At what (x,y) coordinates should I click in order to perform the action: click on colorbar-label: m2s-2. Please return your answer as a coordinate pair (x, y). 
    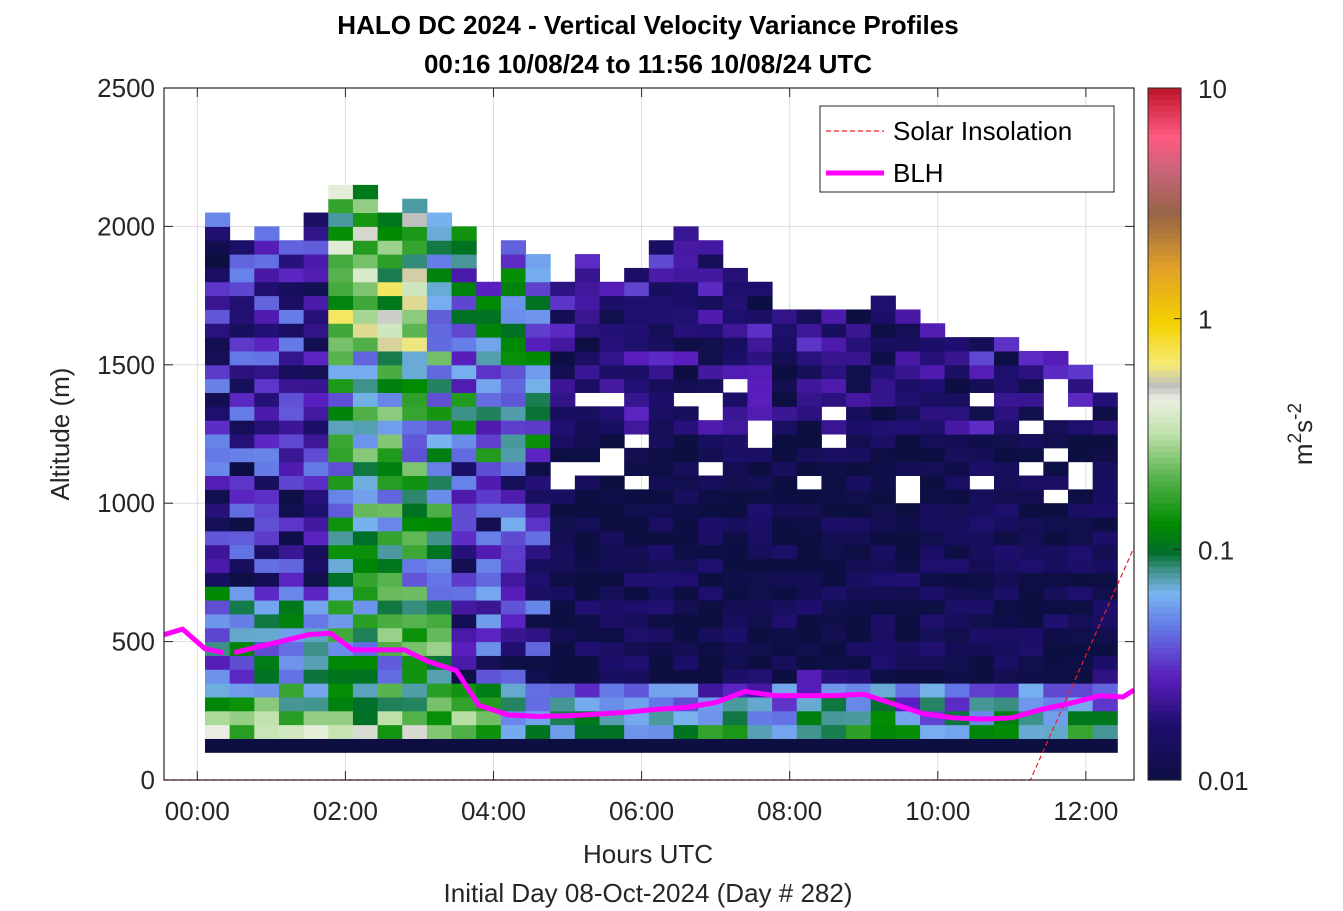
    Looking at the image, I should click on (1301, 434).